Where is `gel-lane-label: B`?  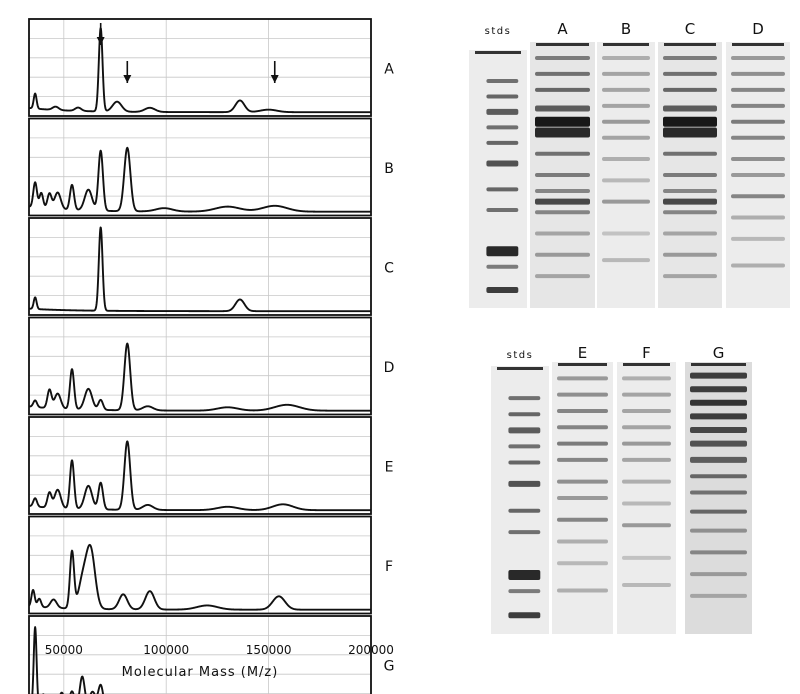 gel-lane-label: B is located at coordinates (626, 29).